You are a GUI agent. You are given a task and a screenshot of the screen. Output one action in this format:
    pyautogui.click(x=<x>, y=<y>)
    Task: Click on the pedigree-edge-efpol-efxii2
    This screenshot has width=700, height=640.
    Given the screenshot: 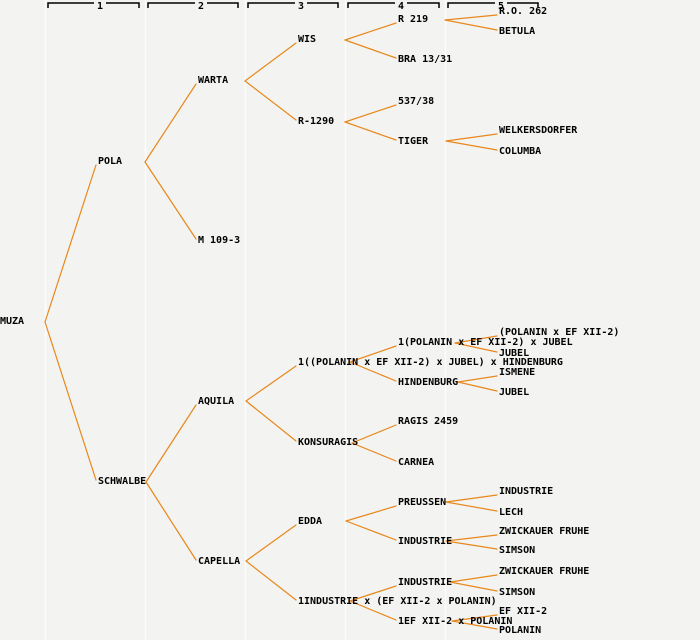 What is the action you would take?
    pyautogui.click(x=474, y=618)
    